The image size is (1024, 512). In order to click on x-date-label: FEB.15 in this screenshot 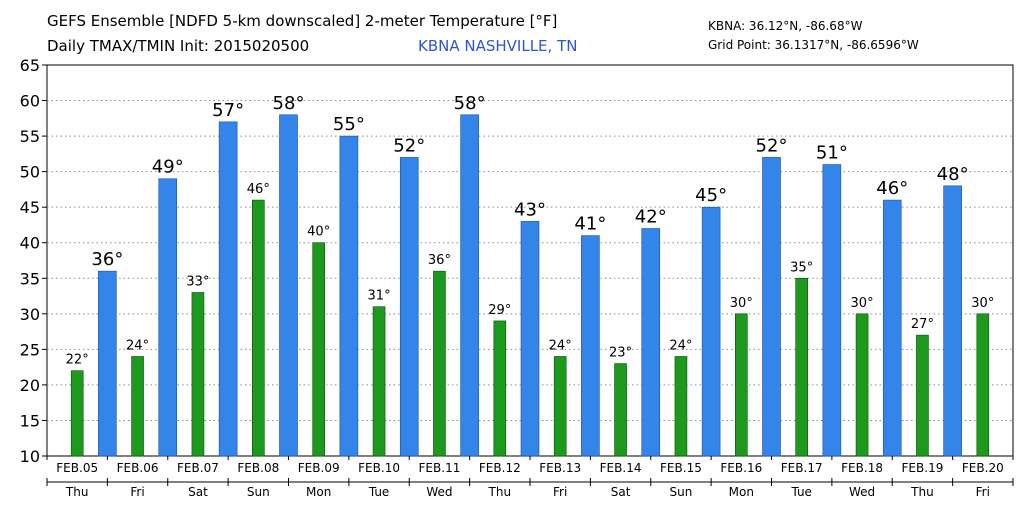, I will do `click(681, 468)`.